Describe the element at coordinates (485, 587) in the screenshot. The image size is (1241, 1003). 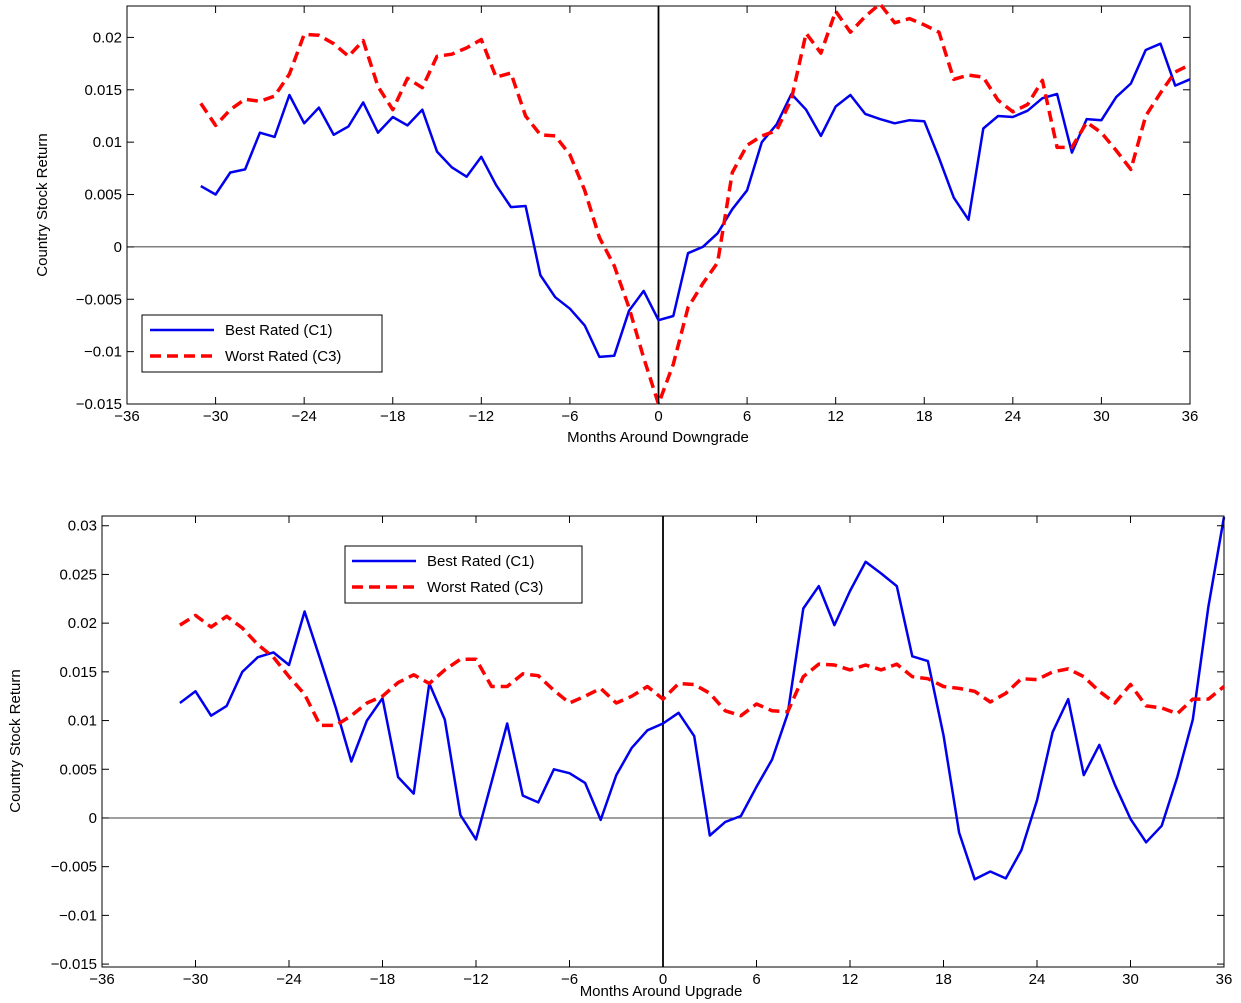
I see `legend-label-worst-upgrade: Worst Rated (C3)` at that location.